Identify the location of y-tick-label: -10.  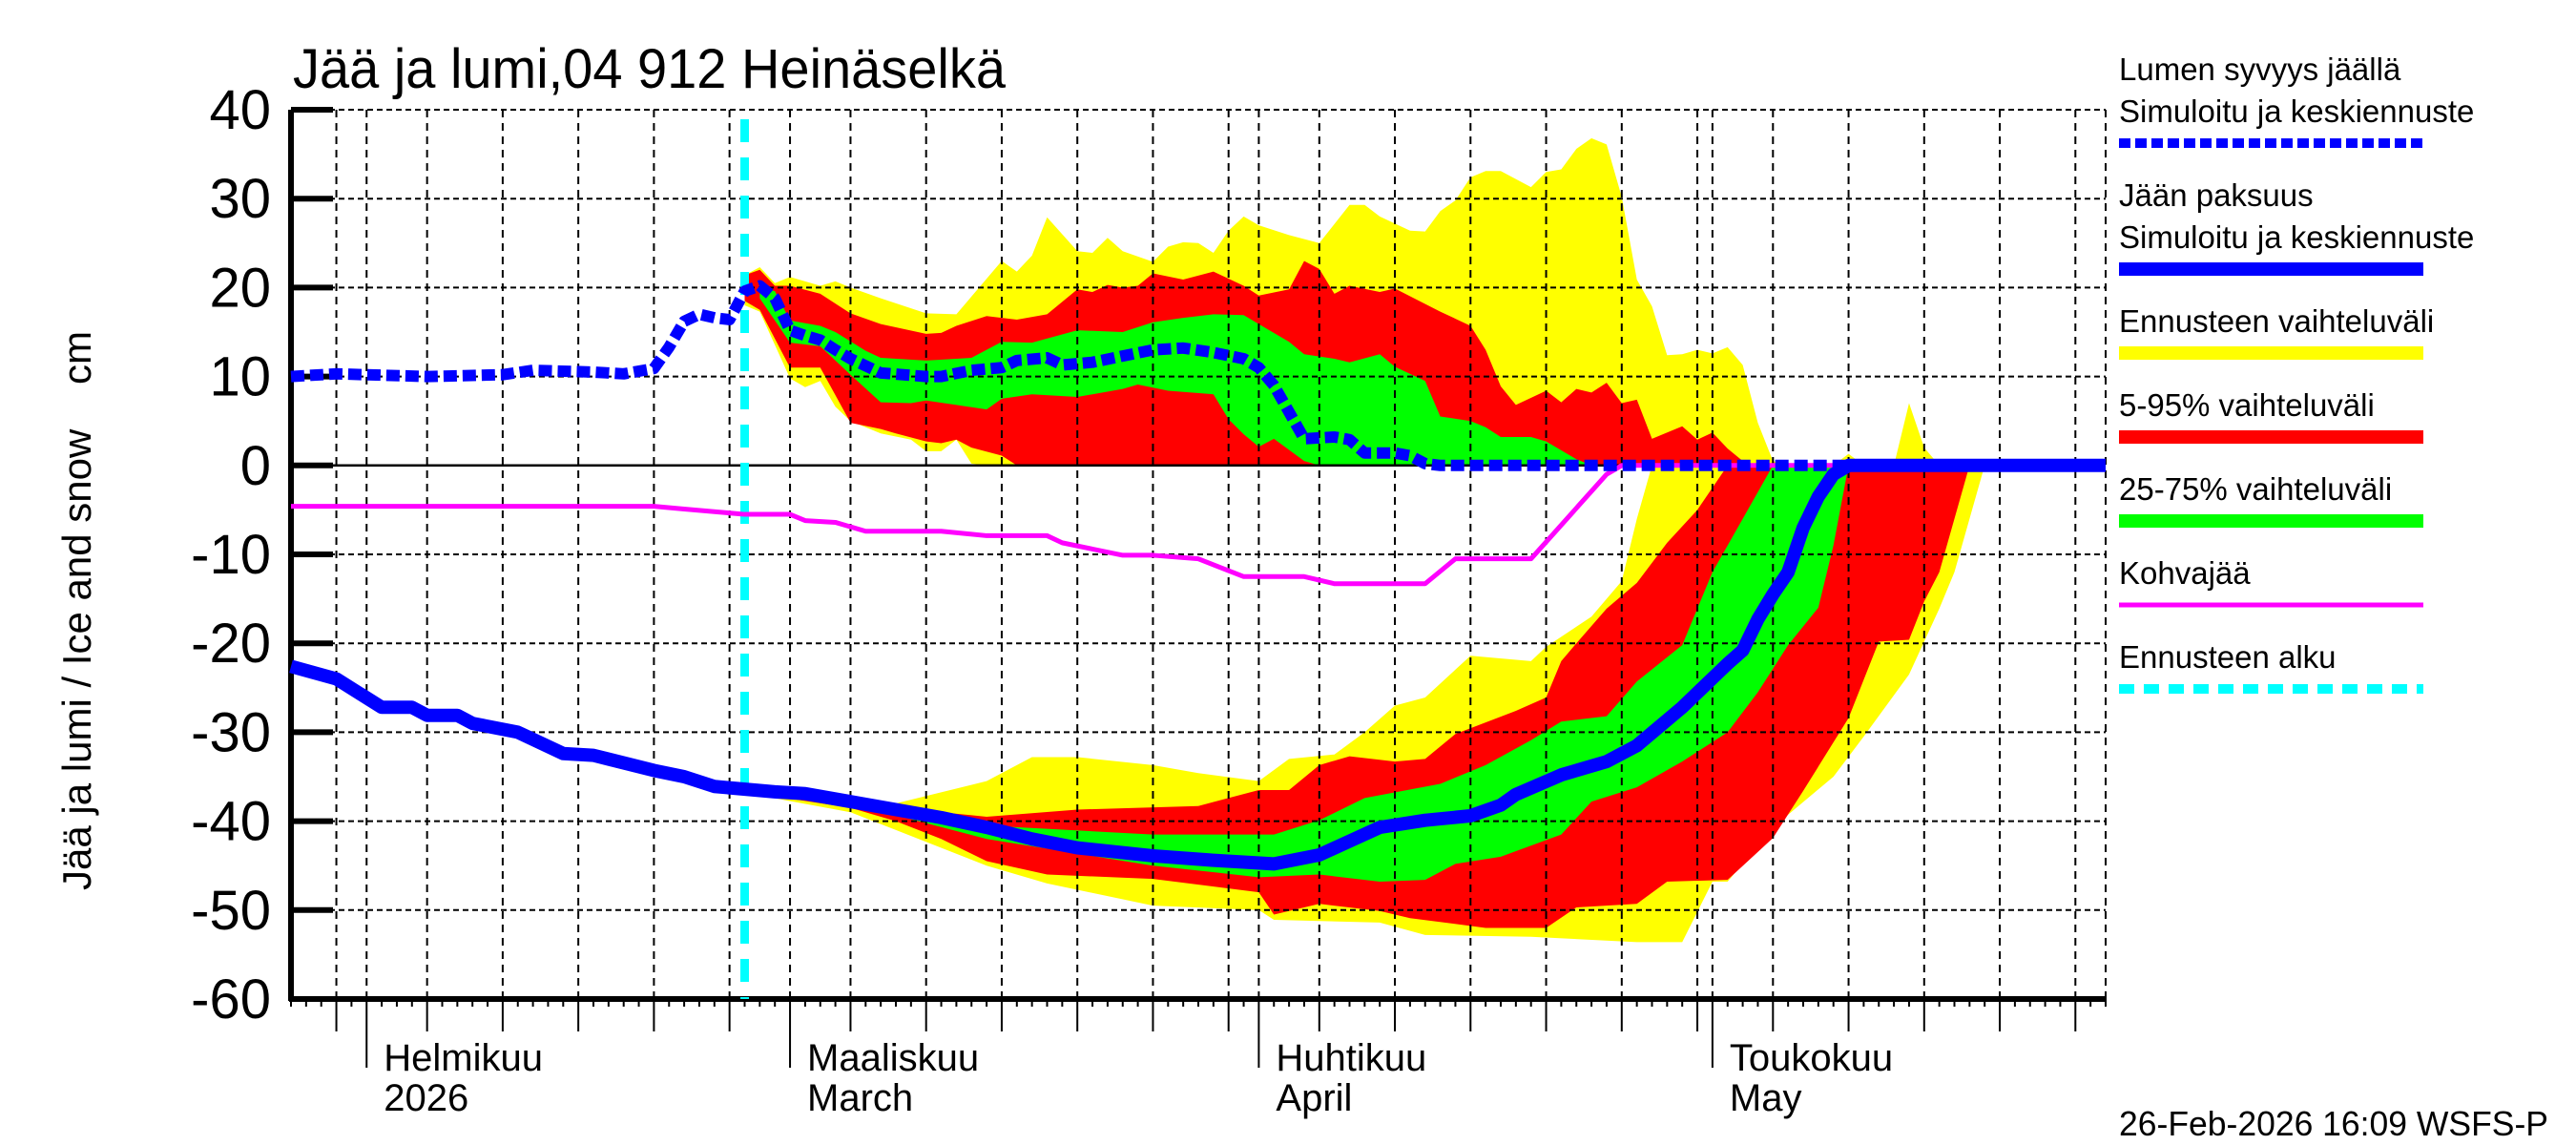
(231, 555).